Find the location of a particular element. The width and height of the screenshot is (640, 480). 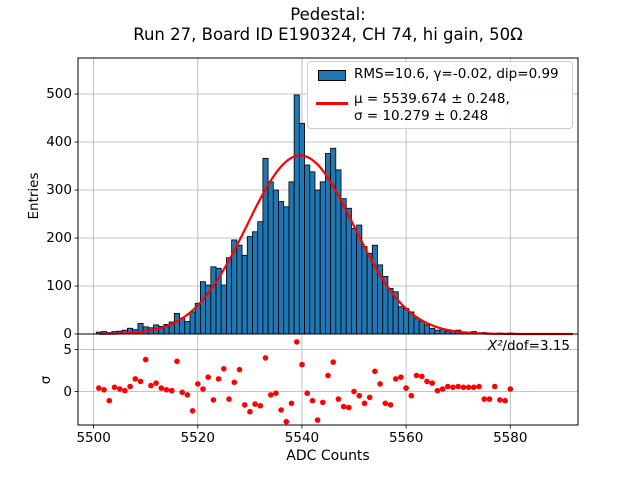

y-tick-label-main: 100 is located at coordinates (59, 286).